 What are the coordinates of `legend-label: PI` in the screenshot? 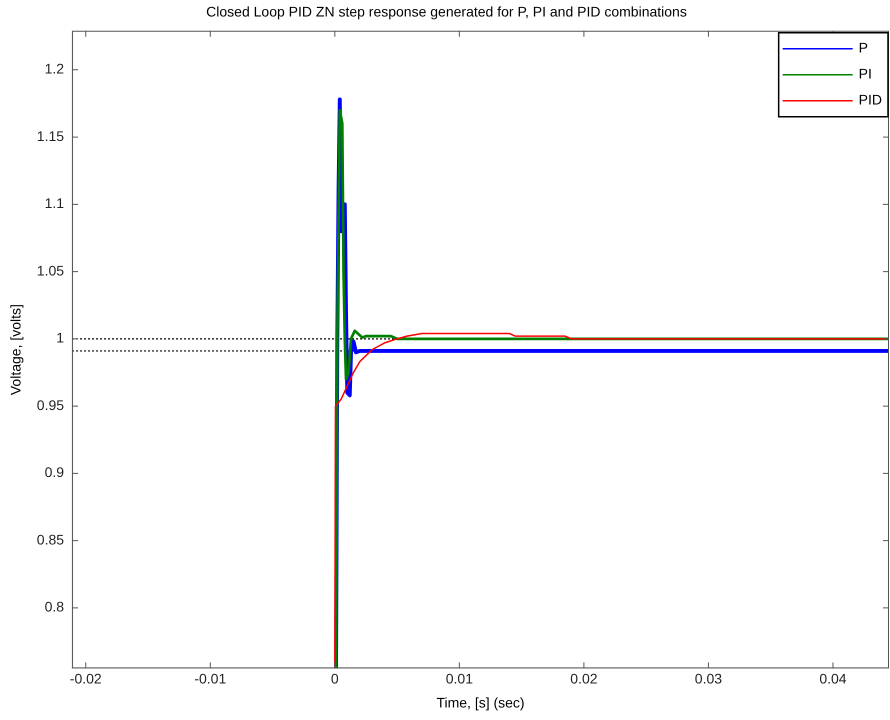 It's located at (865, 74).